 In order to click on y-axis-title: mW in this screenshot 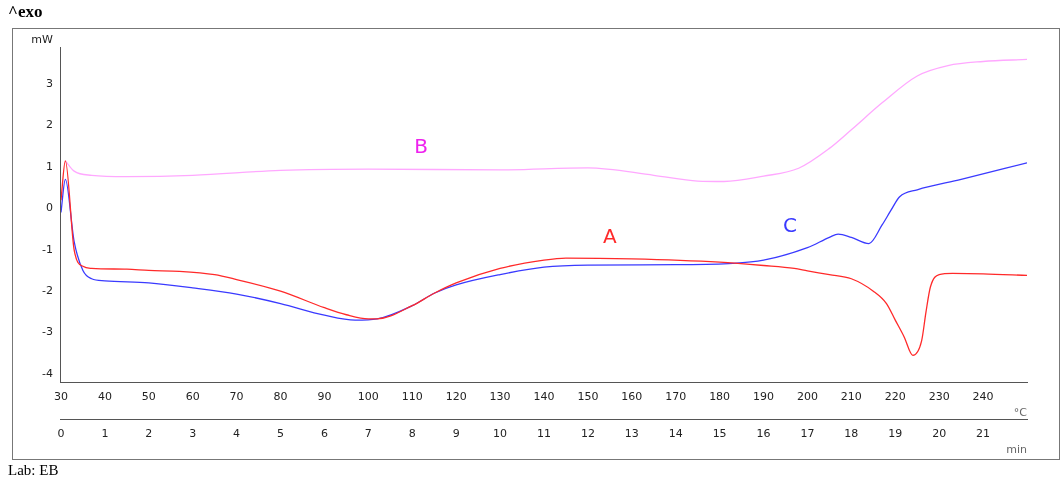, I will do `click(42, 39)`.